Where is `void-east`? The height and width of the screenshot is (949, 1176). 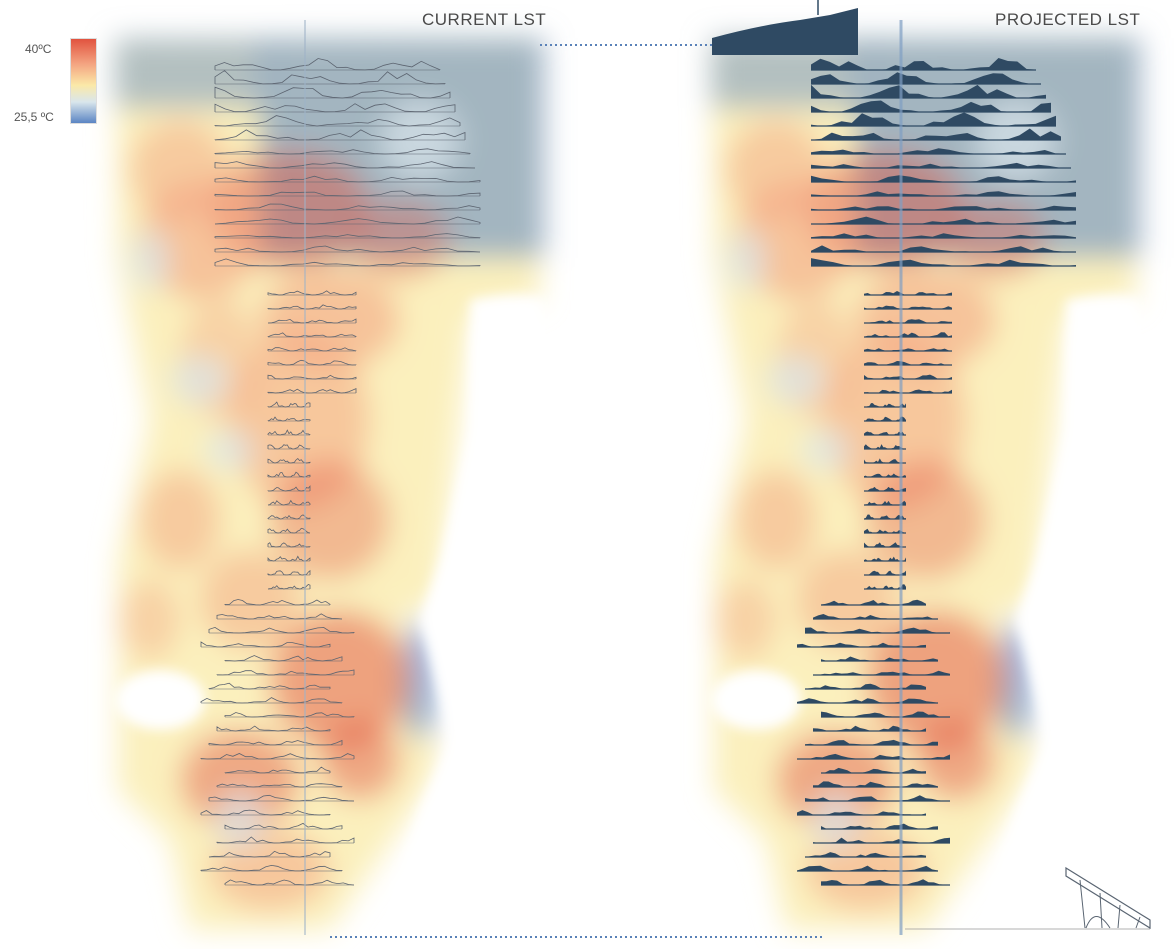 void-east is located at coordinates (462, 612).